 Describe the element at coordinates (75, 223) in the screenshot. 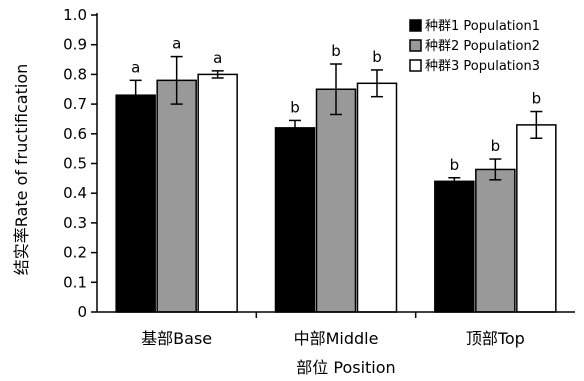

I see `y-tick-label: 0.3` at that location.